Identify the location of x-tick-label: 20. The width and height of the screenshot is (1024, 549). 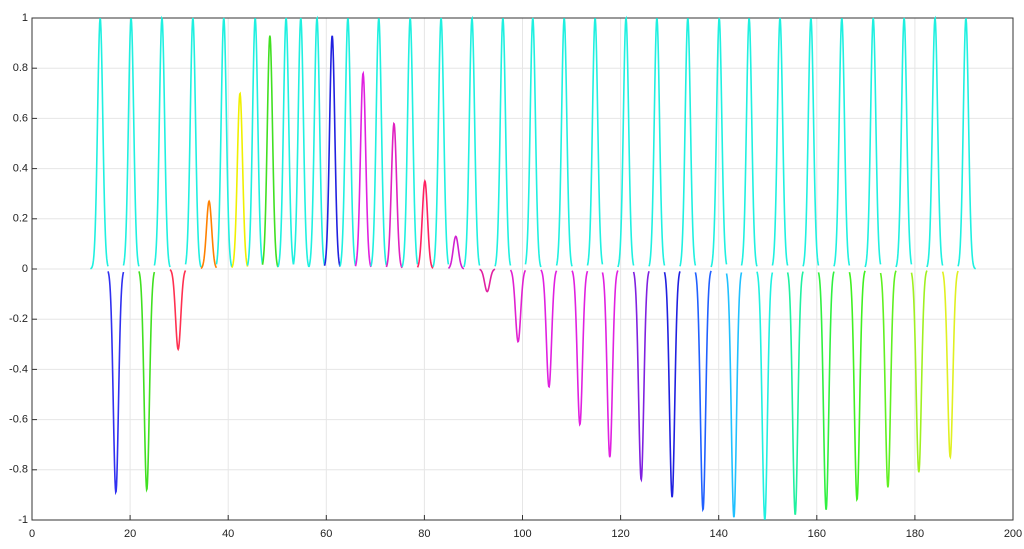
(130, 534).